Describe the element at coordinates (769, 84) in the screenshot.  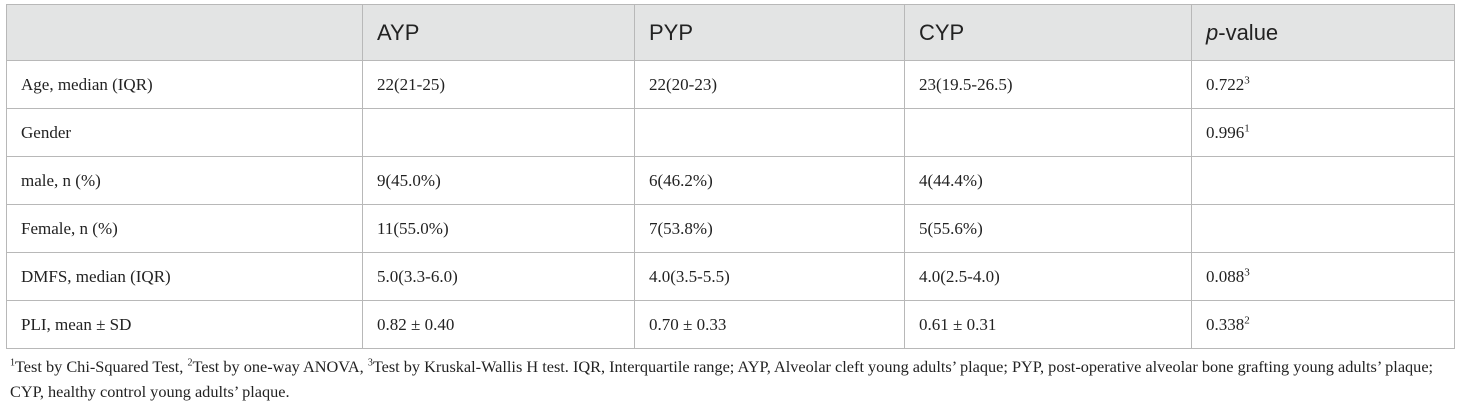
I see `cell-pyp: 22(20-23)` at that location.